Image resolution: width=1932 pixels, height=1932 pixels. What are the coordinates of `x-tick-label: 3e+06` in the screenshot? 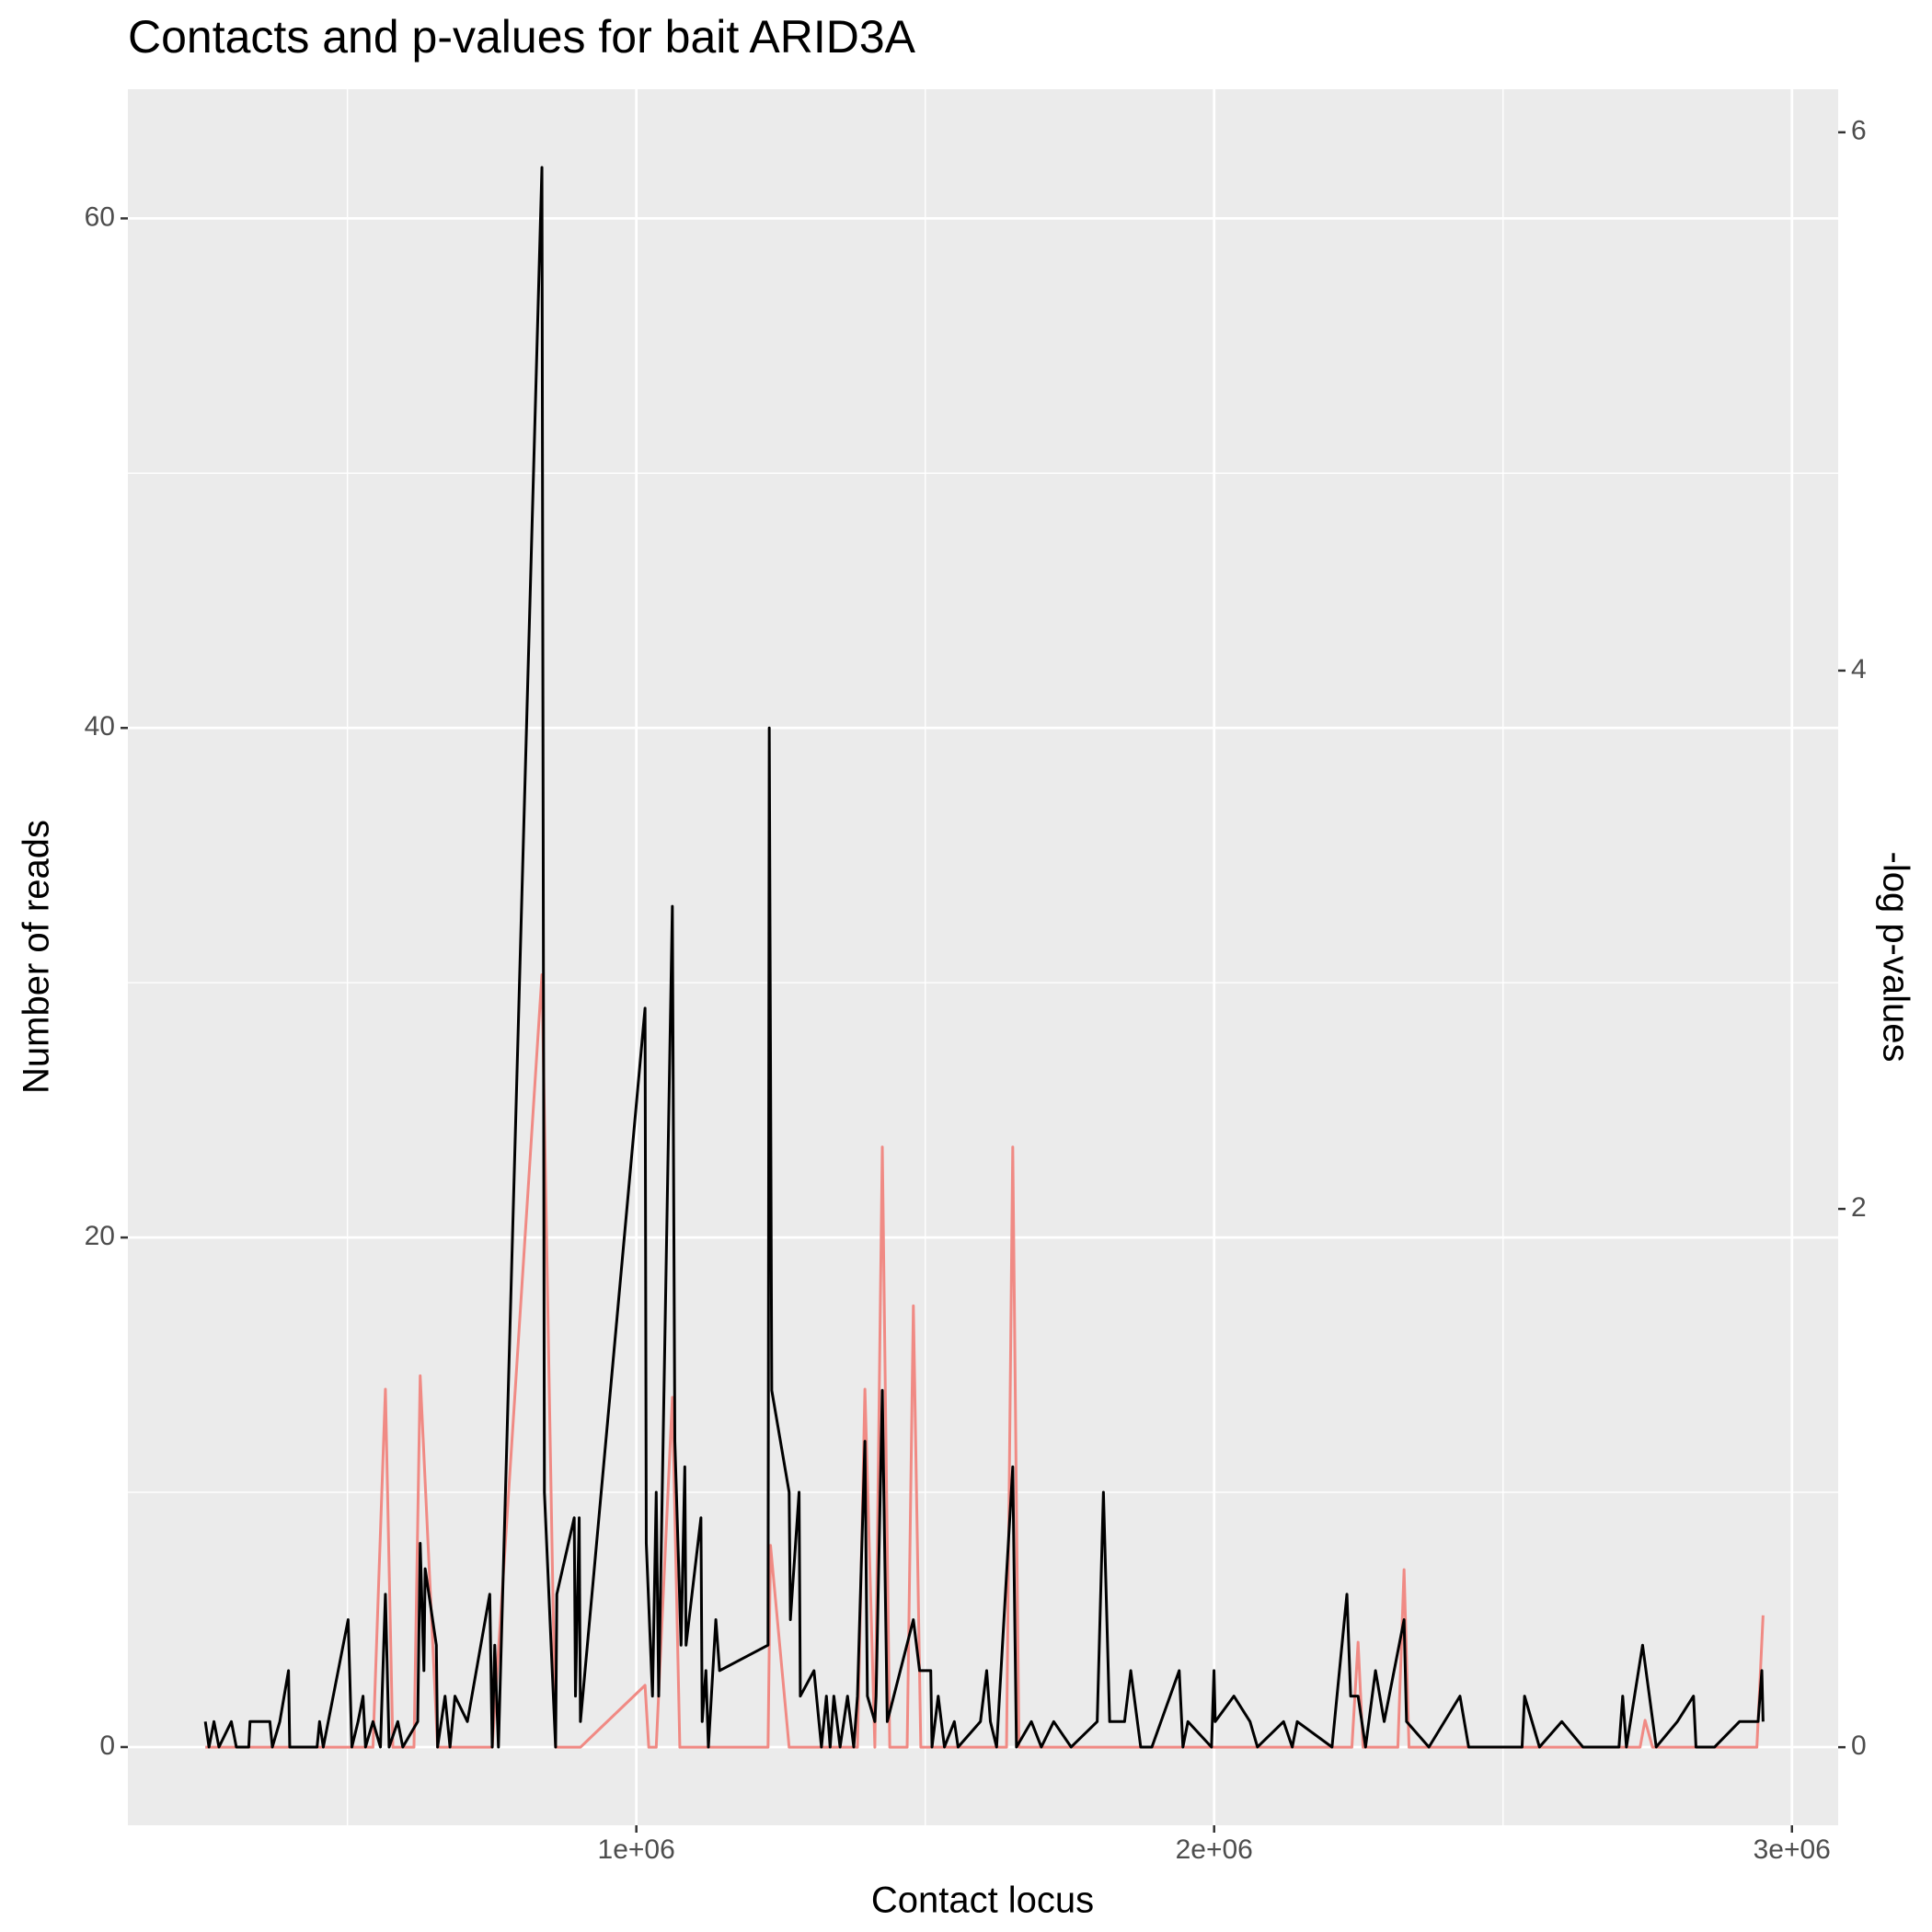 It's located at (1792, 1849).